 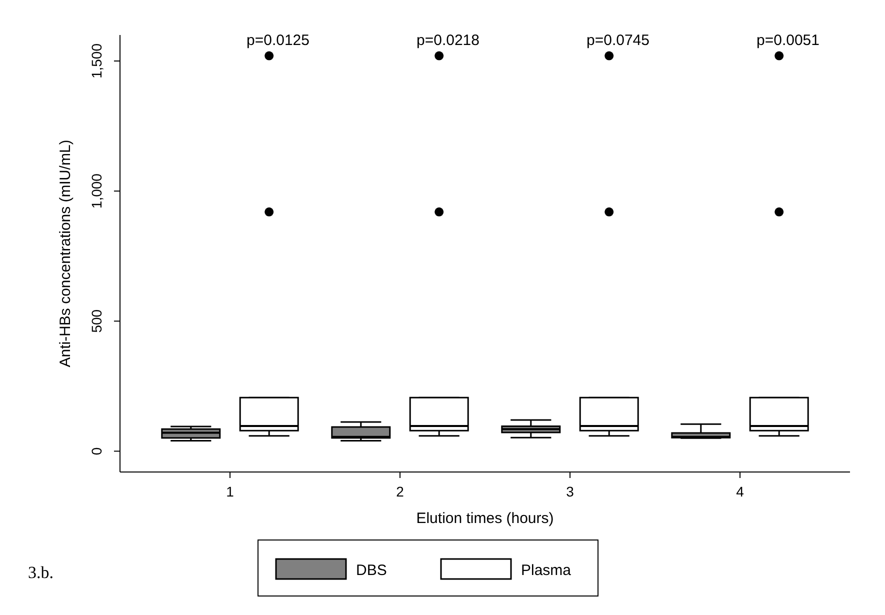 I want to click on annotation: p=0.0051, so click(x=788, y=40).